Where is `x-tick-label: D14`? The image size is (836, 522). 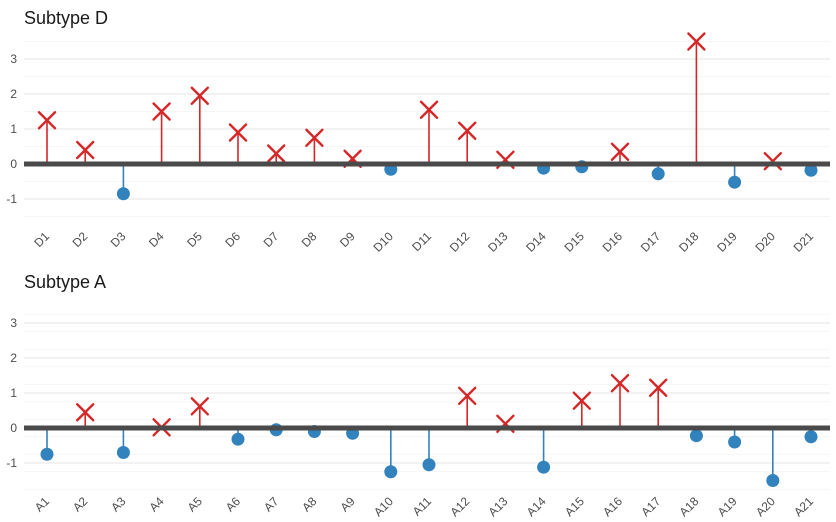
x-tick-label: D14 is located at coordinates (536, 242).